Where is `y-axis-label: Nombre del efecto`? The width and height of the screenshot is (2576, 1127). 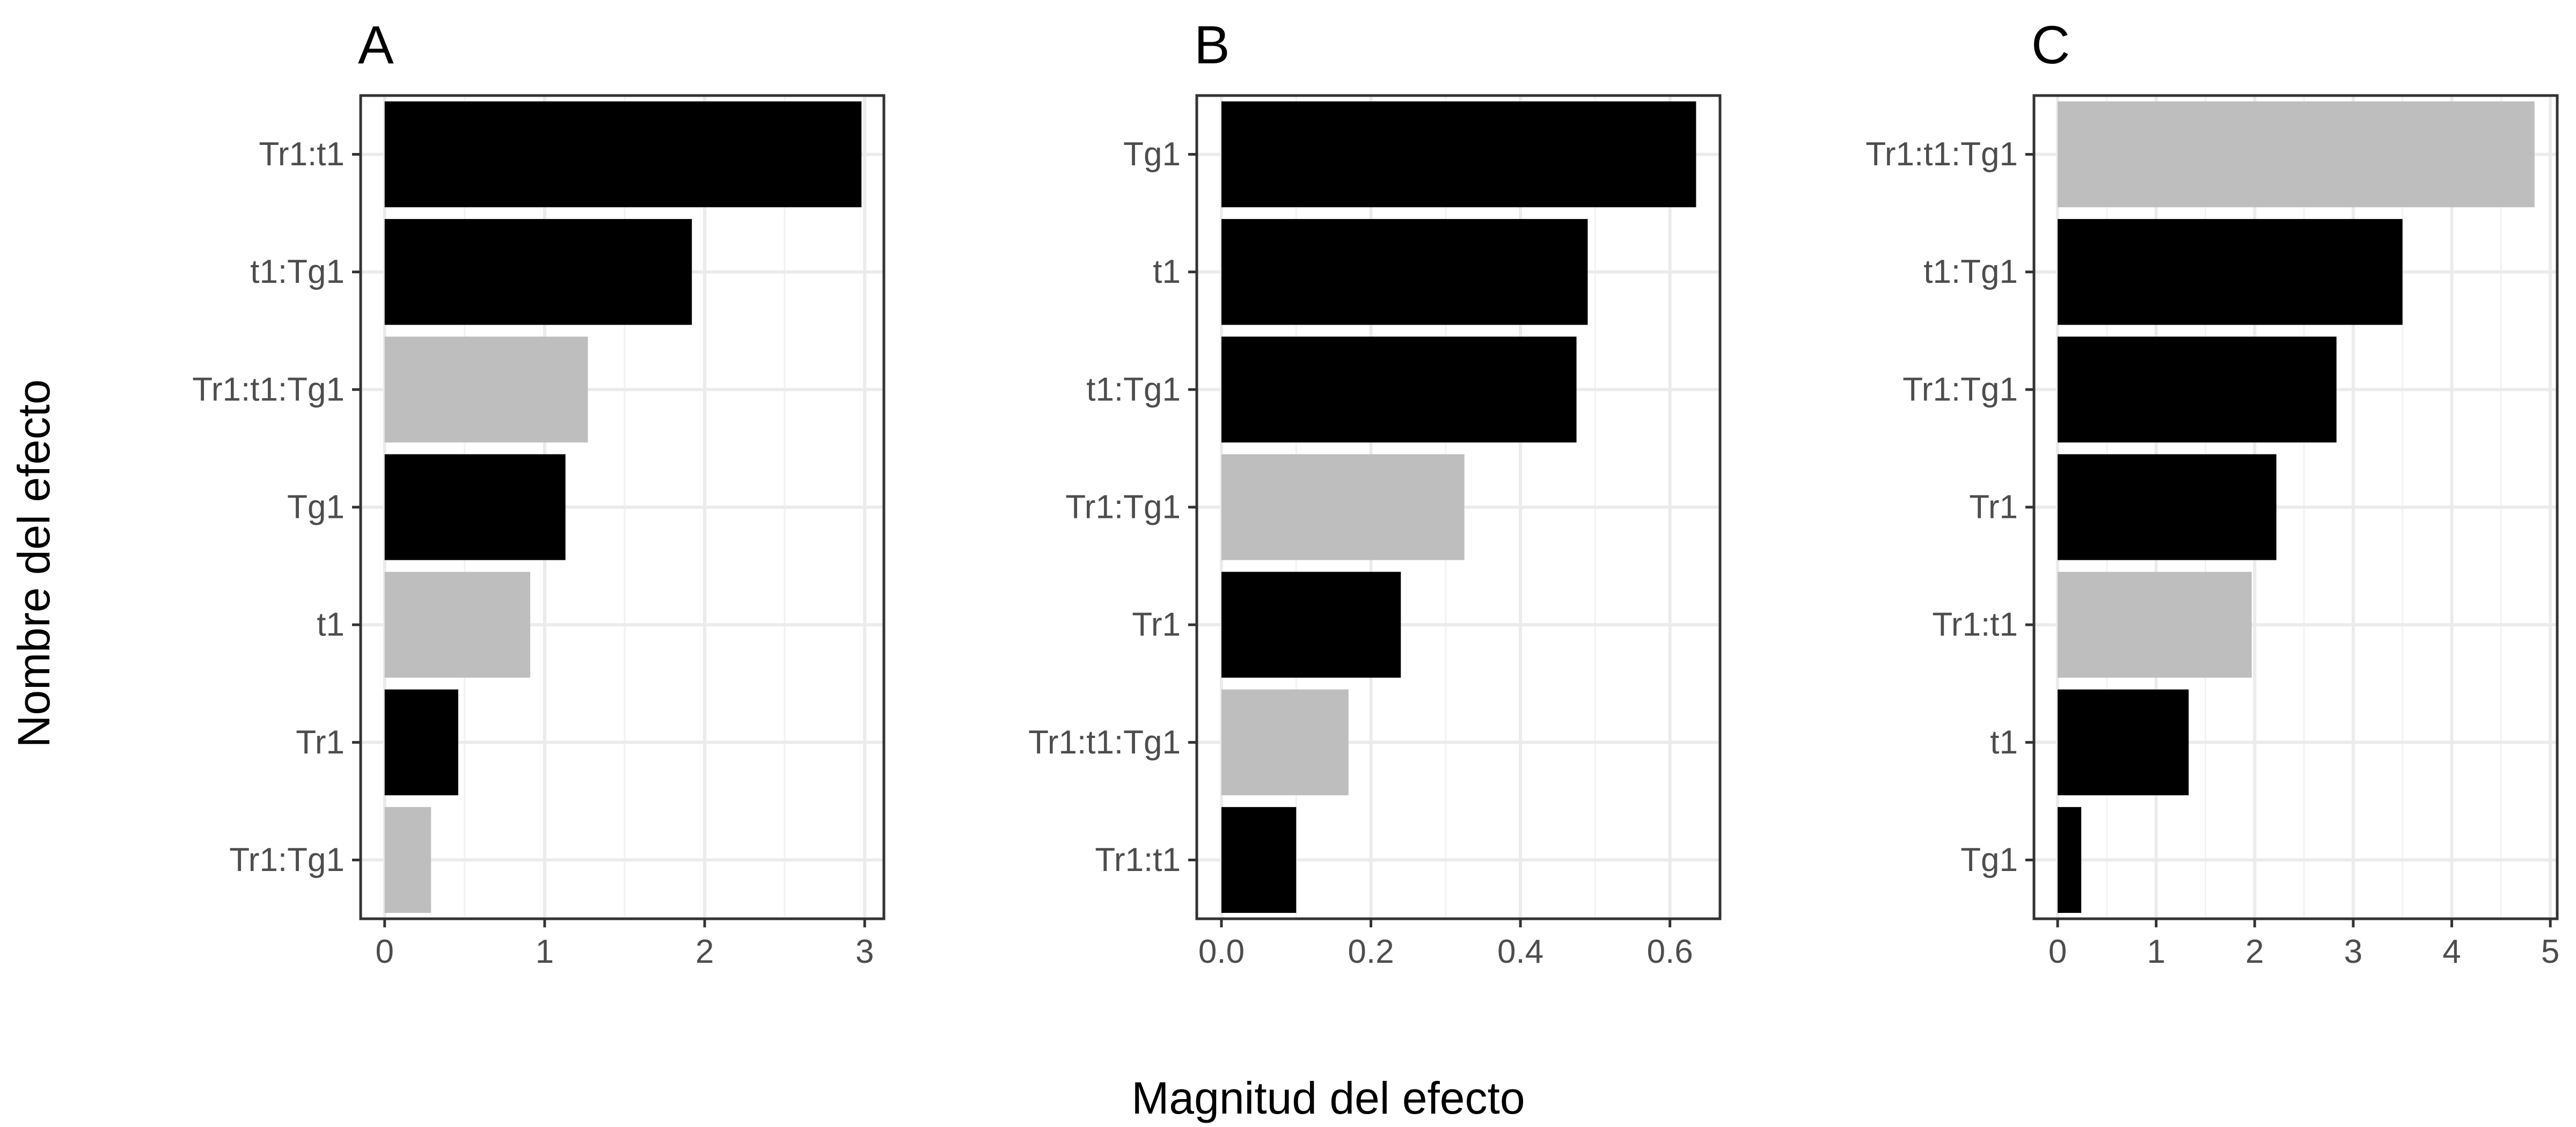 y-axis-label: Nombre del efecto is located at coordinates (34, 563).